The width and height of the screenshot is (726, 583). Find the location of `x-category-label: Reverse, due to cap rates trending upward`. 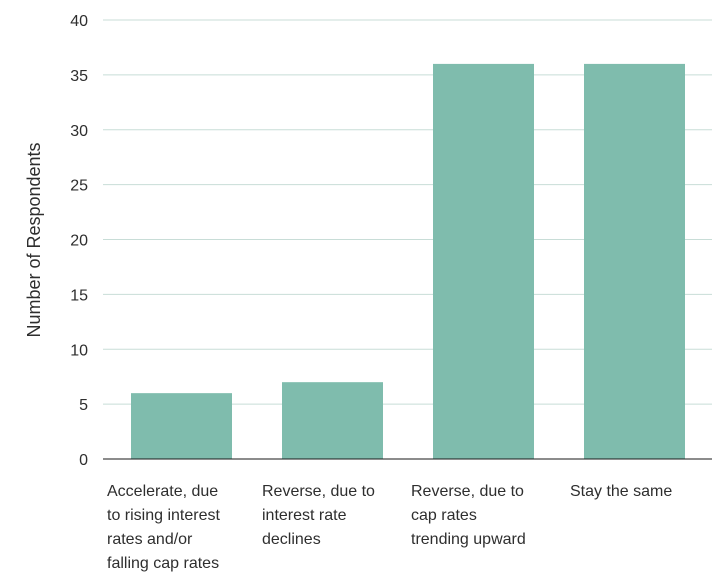

x-category-label: Reverse, due to cap rates trending upward is located at coordinates (468, 515).